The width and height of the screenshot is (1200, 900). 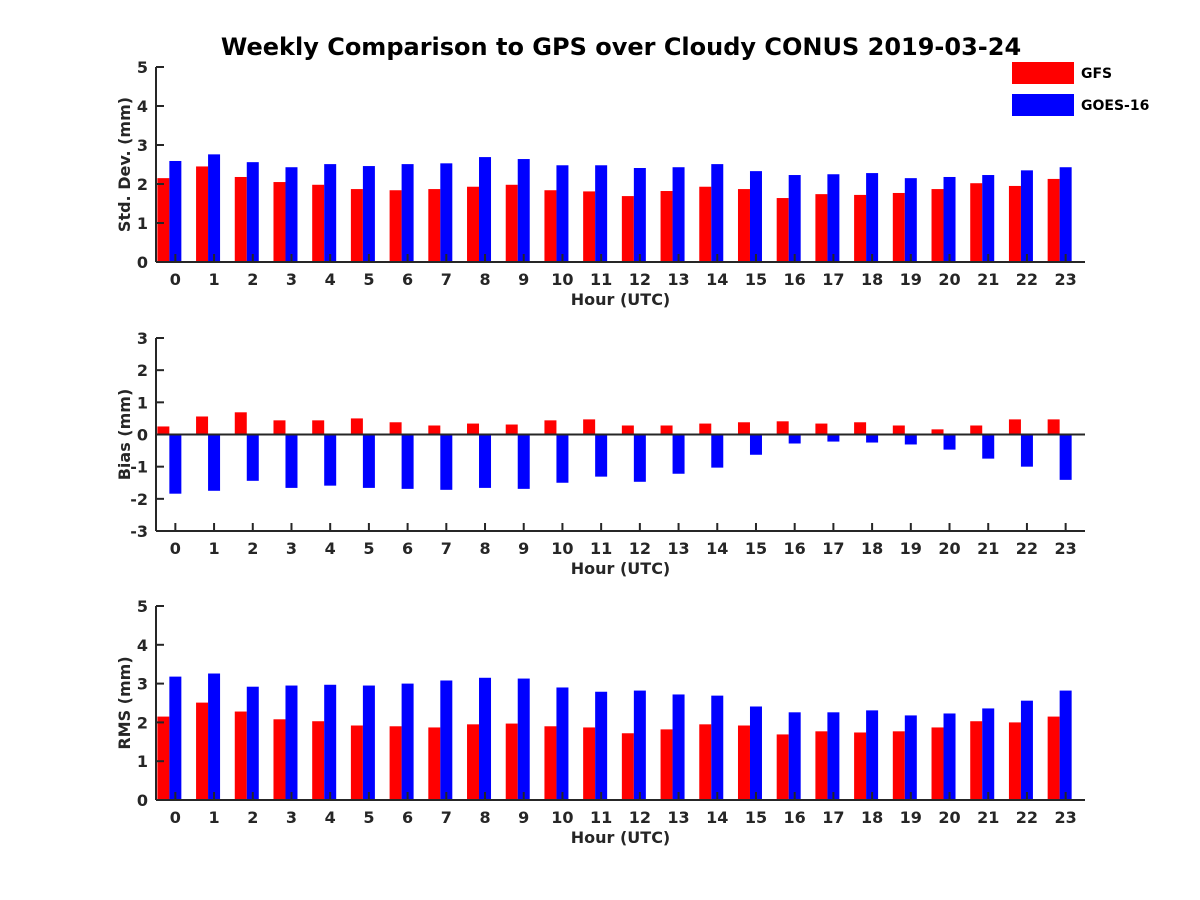 What do you see at coordinates (142, 761) in the screenshot?
I see `y-tick-label: 1` at bounding box center [142, 761].